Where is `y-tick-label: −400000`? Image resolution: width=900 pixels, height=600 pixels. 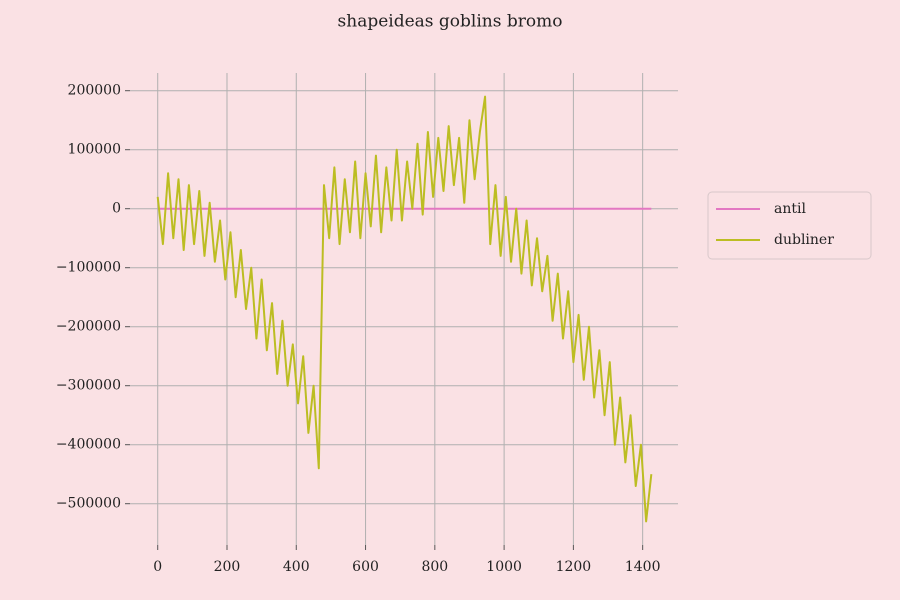 y-tick-label: −400000 is located at coordinates (88, 445).